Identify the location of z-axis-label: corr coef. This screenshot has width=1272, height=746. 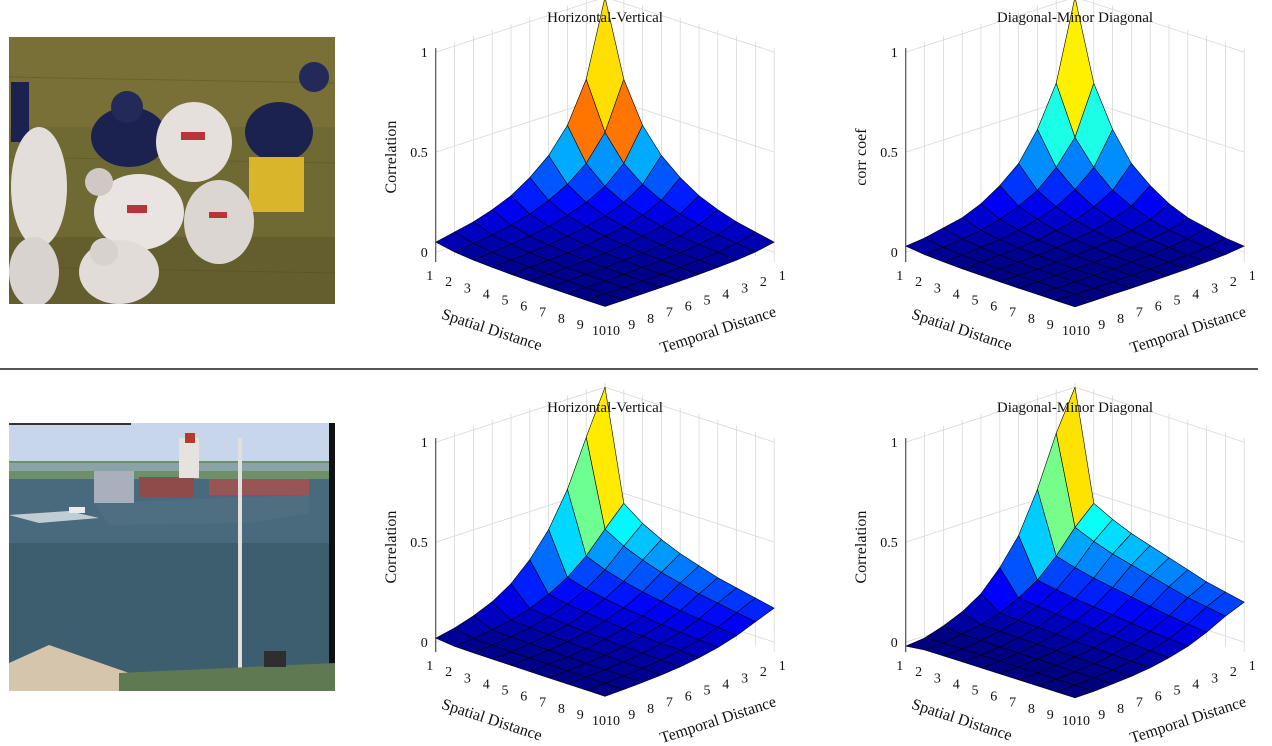
(861, 157).